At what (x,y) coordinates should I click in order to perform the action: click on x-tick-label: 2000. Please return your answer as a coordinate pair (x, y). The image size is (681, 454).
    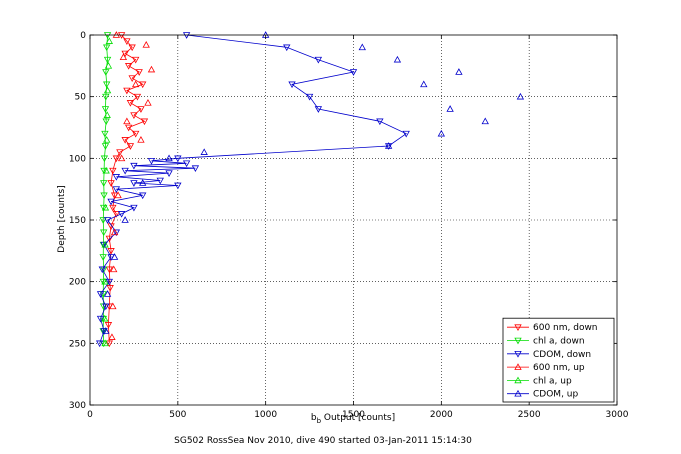
    Looking at the image, I should click on (441, 415).